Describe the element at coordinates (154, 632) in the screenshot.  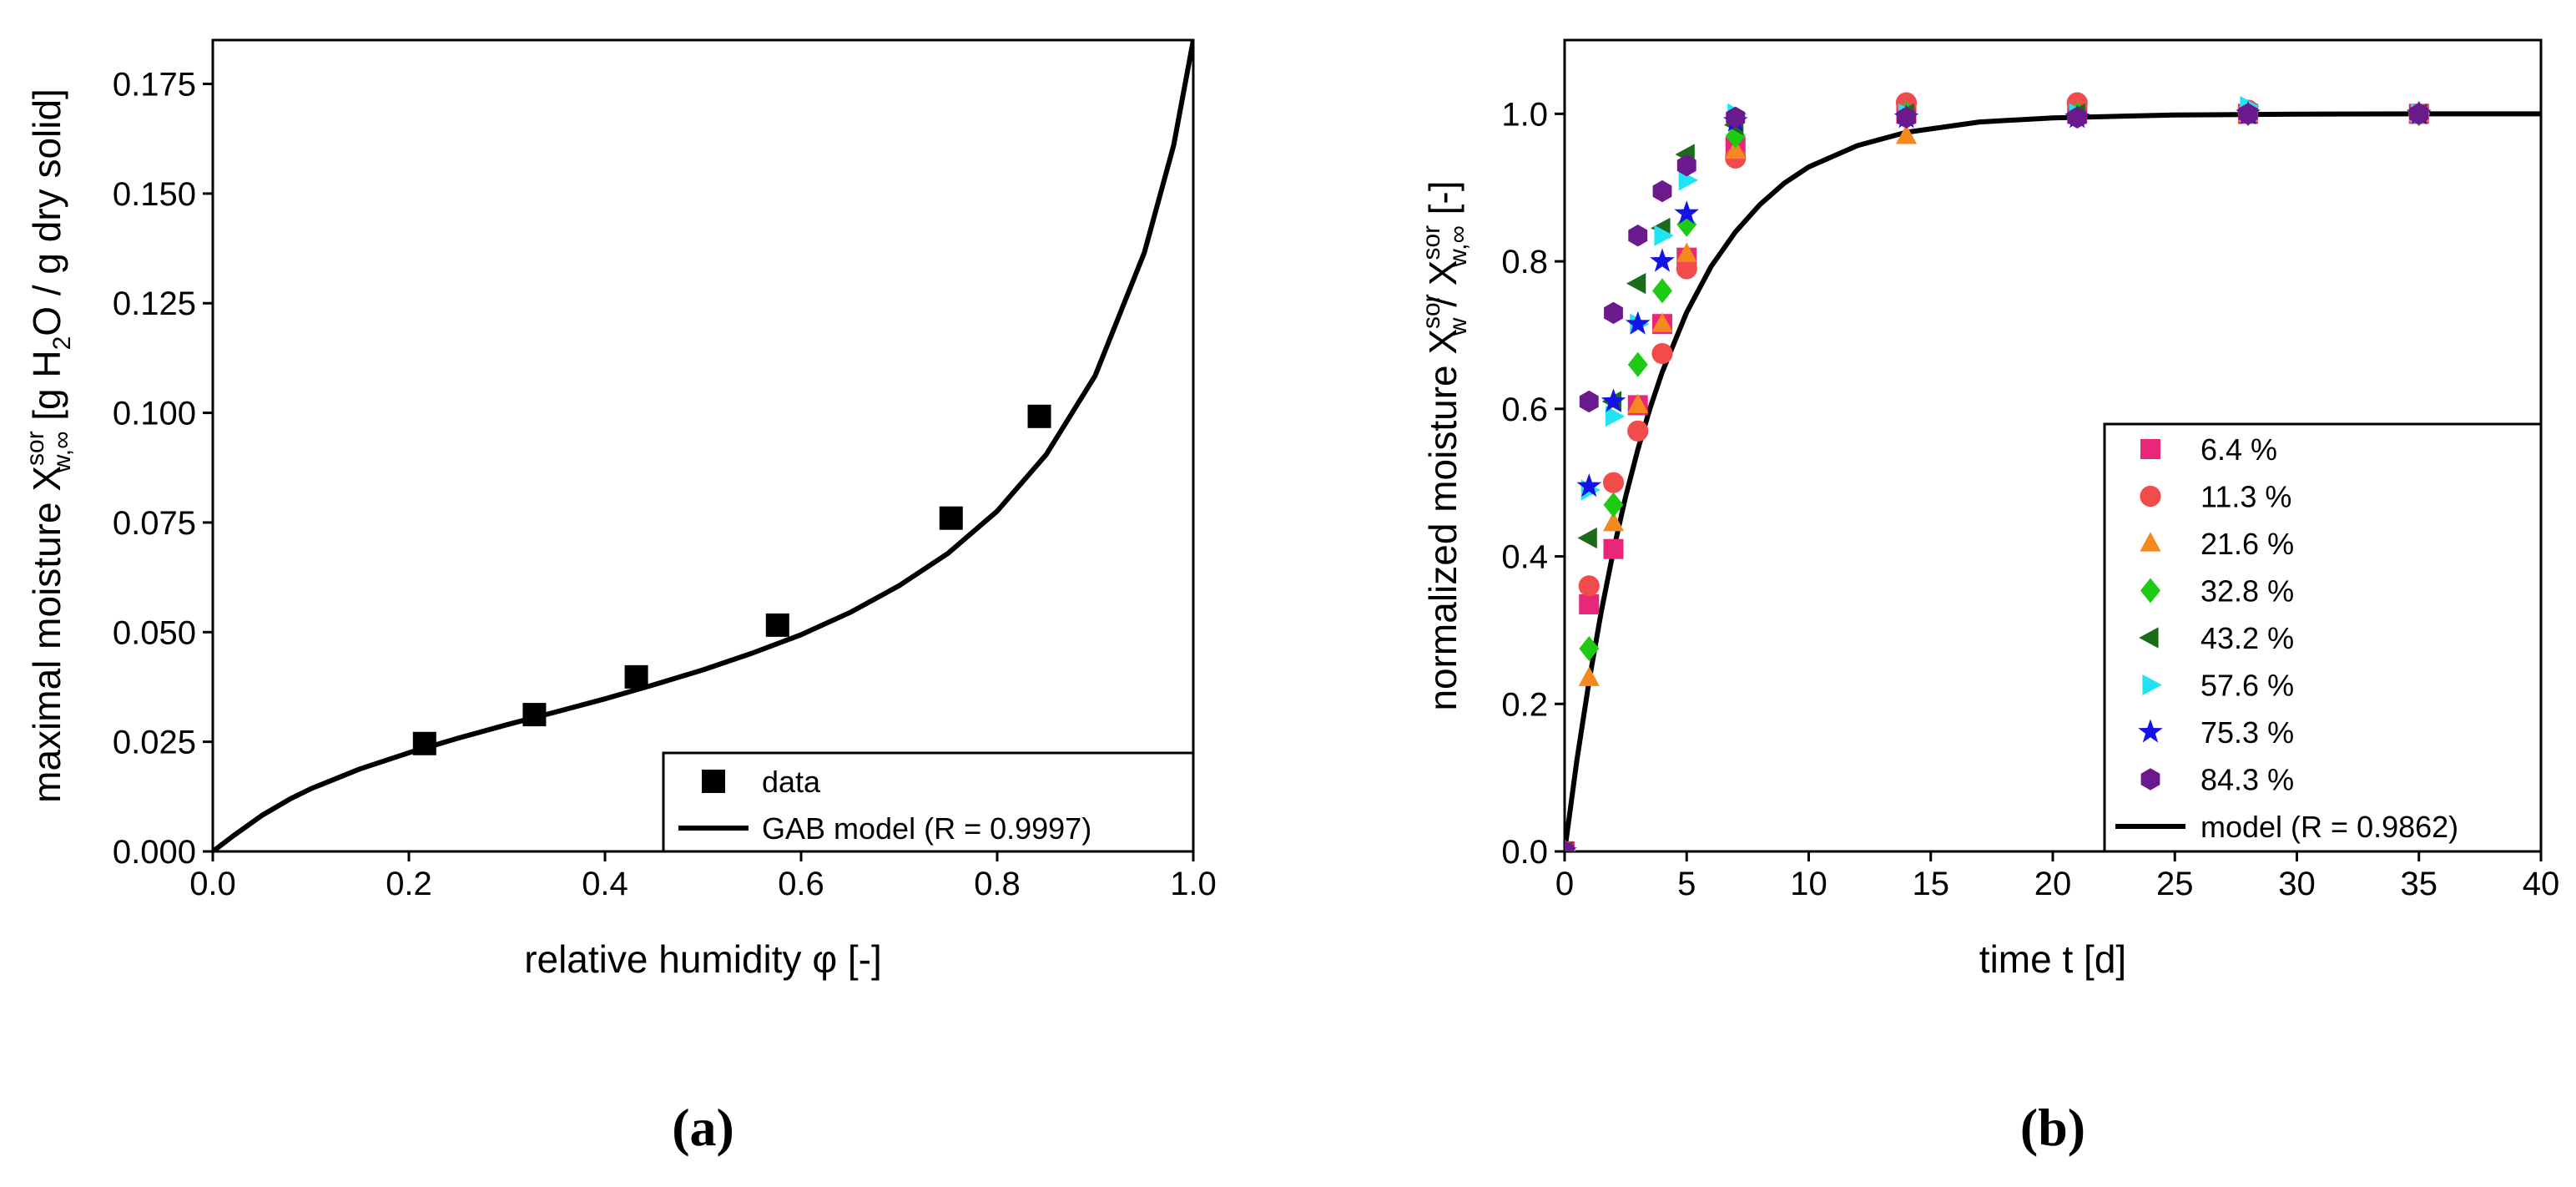
I see `y-tick-label: 0.050` at that location.